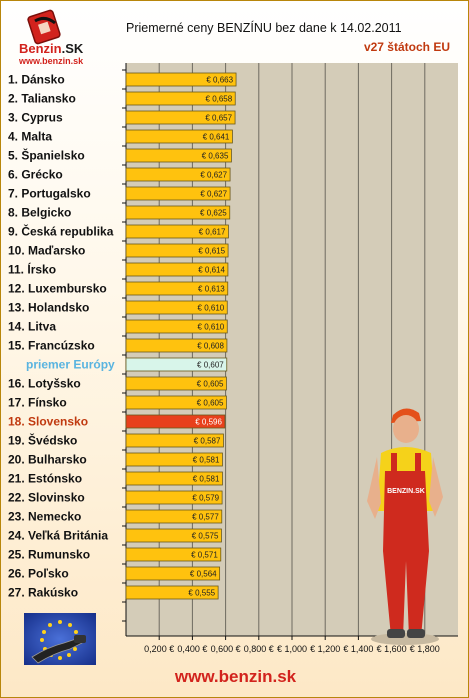  Describe the element at coordinates (208, 422) in the screenshot. I see `bar-value-label: € 0,596` at that location.